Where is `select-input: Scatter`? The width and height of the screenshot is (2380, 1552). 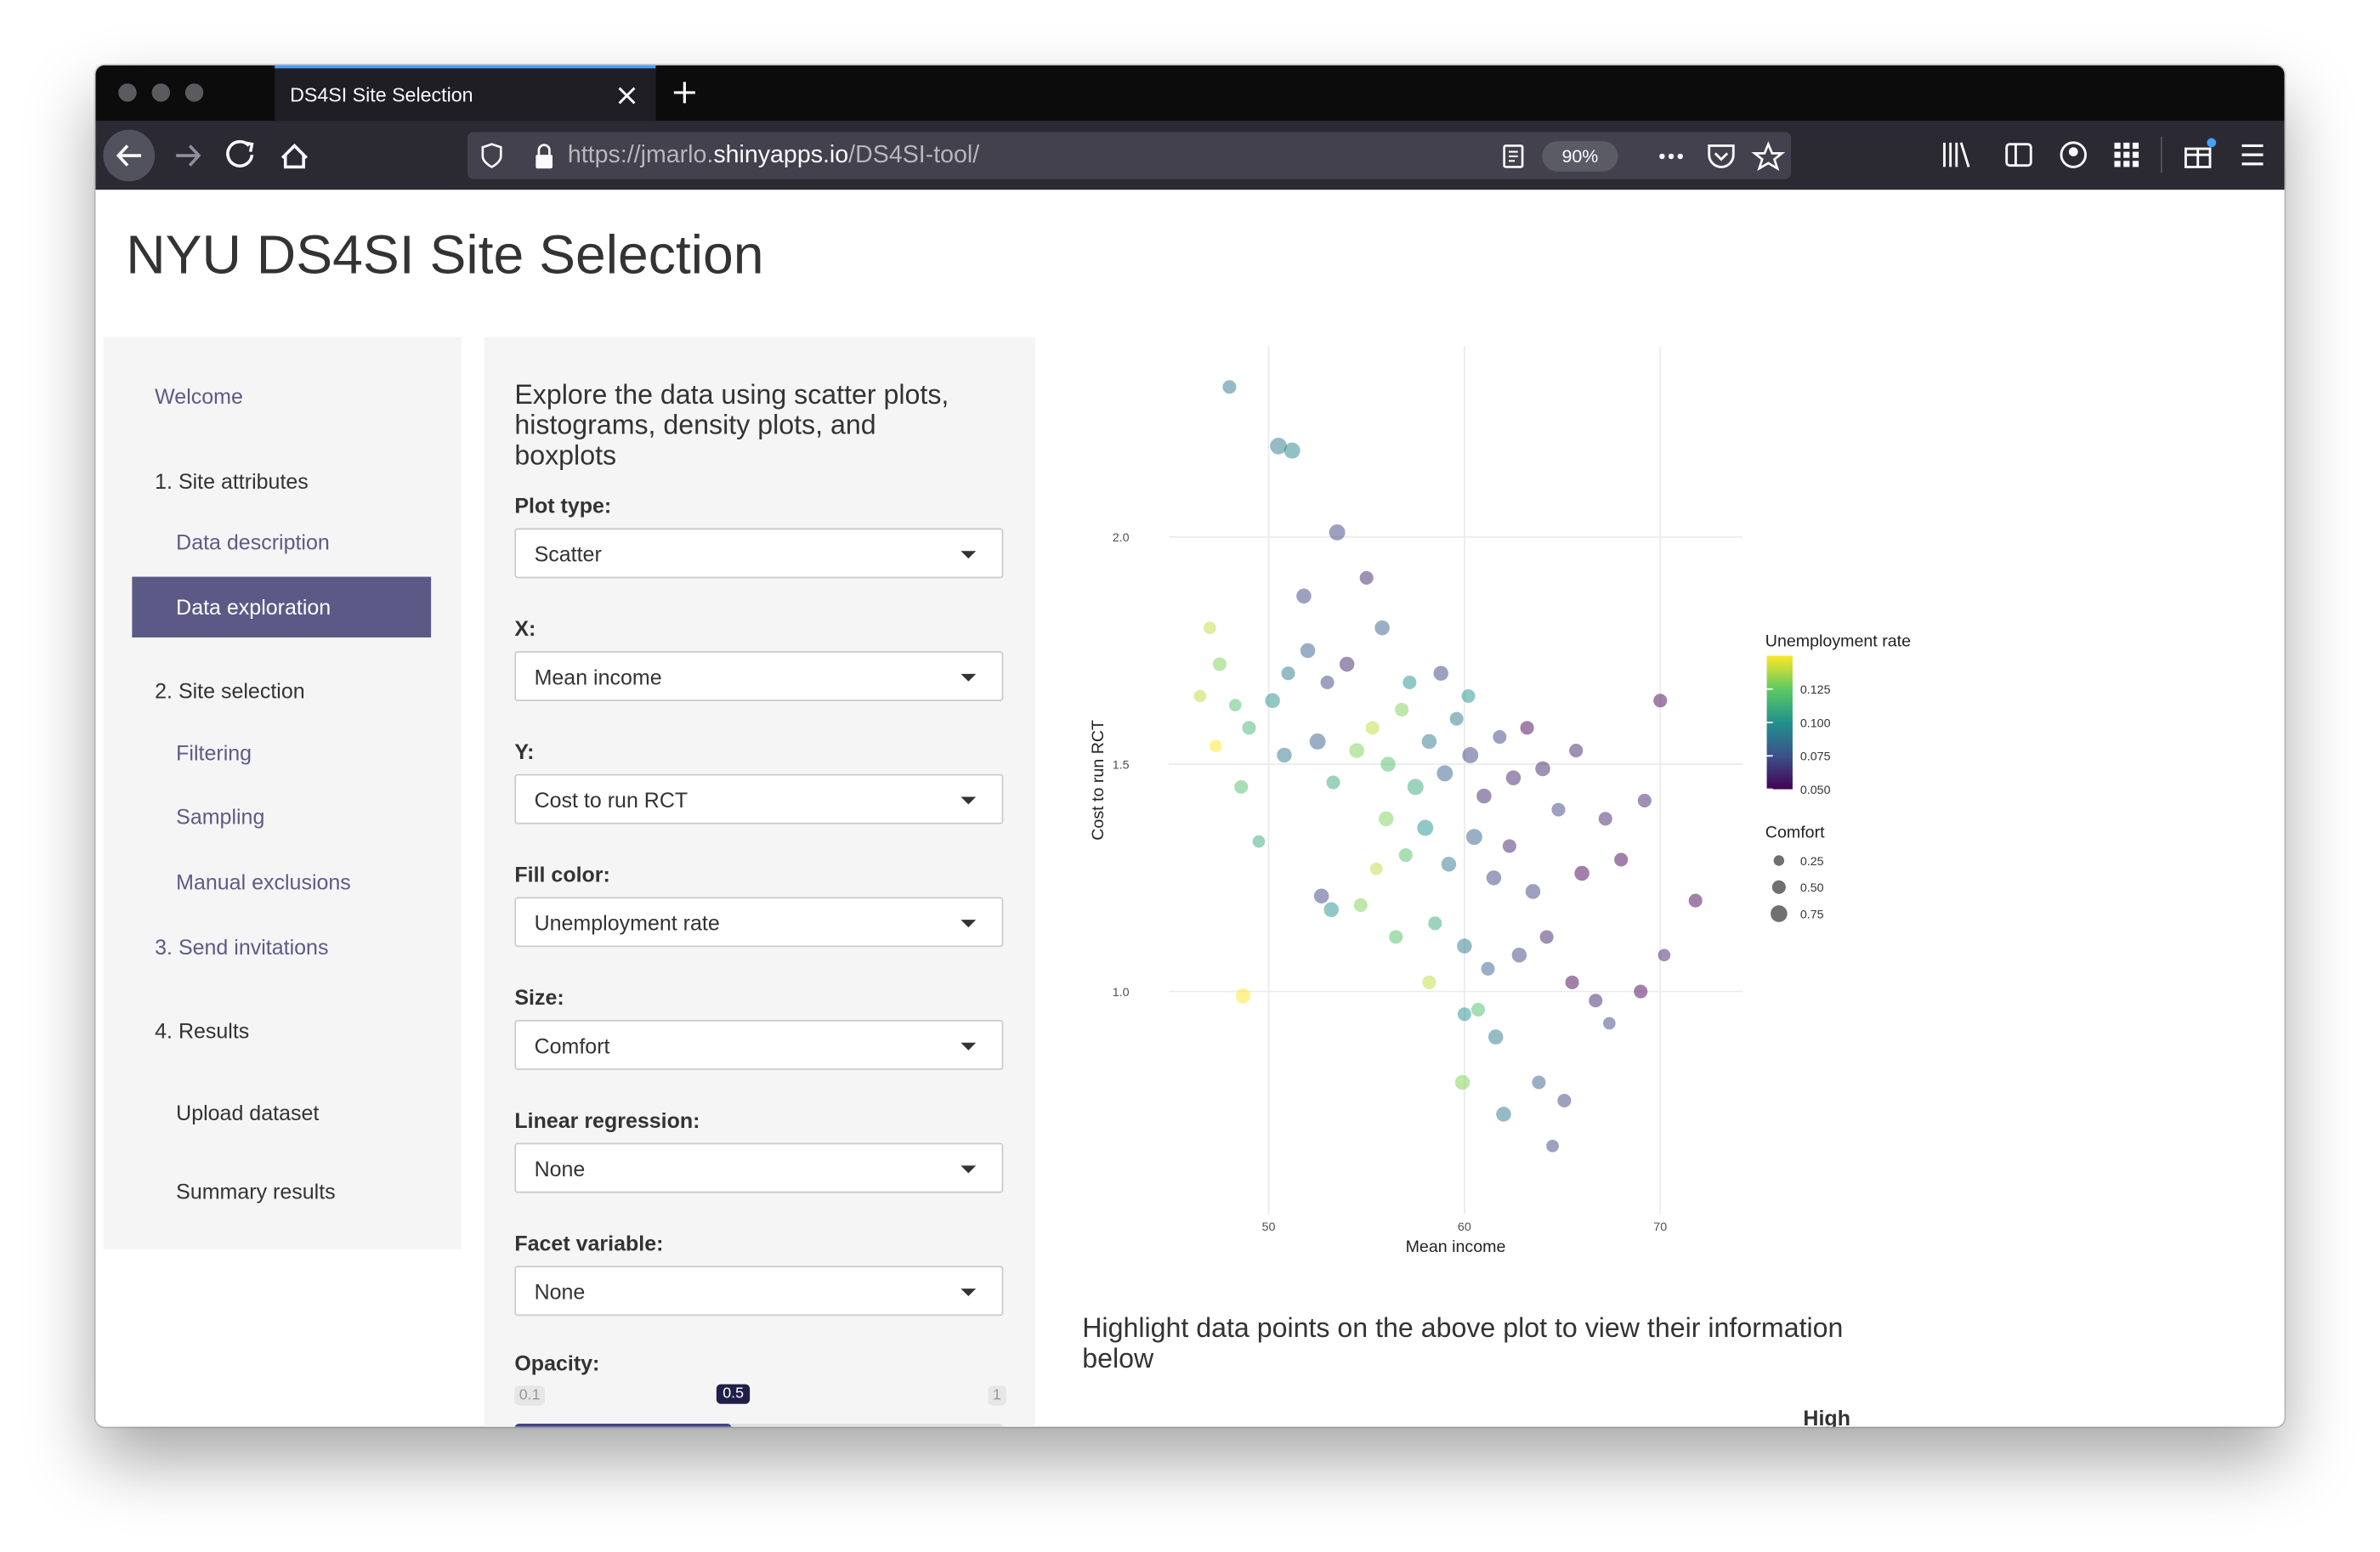
select-input: Scatter is located at coordinates (759, 553).